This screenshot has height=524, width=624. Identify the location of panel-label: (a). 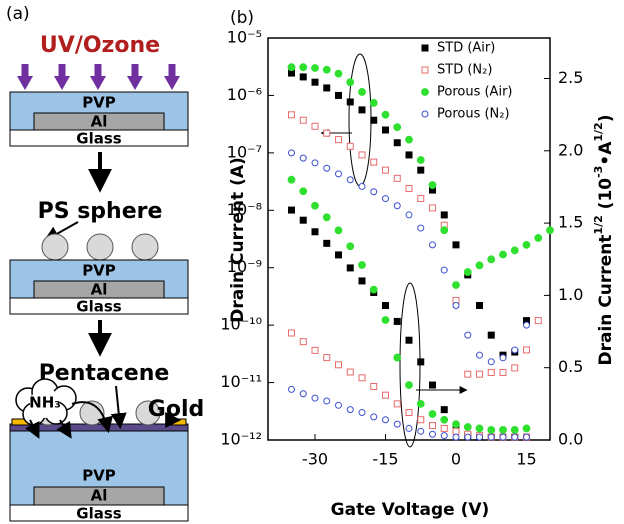
(18, 14).